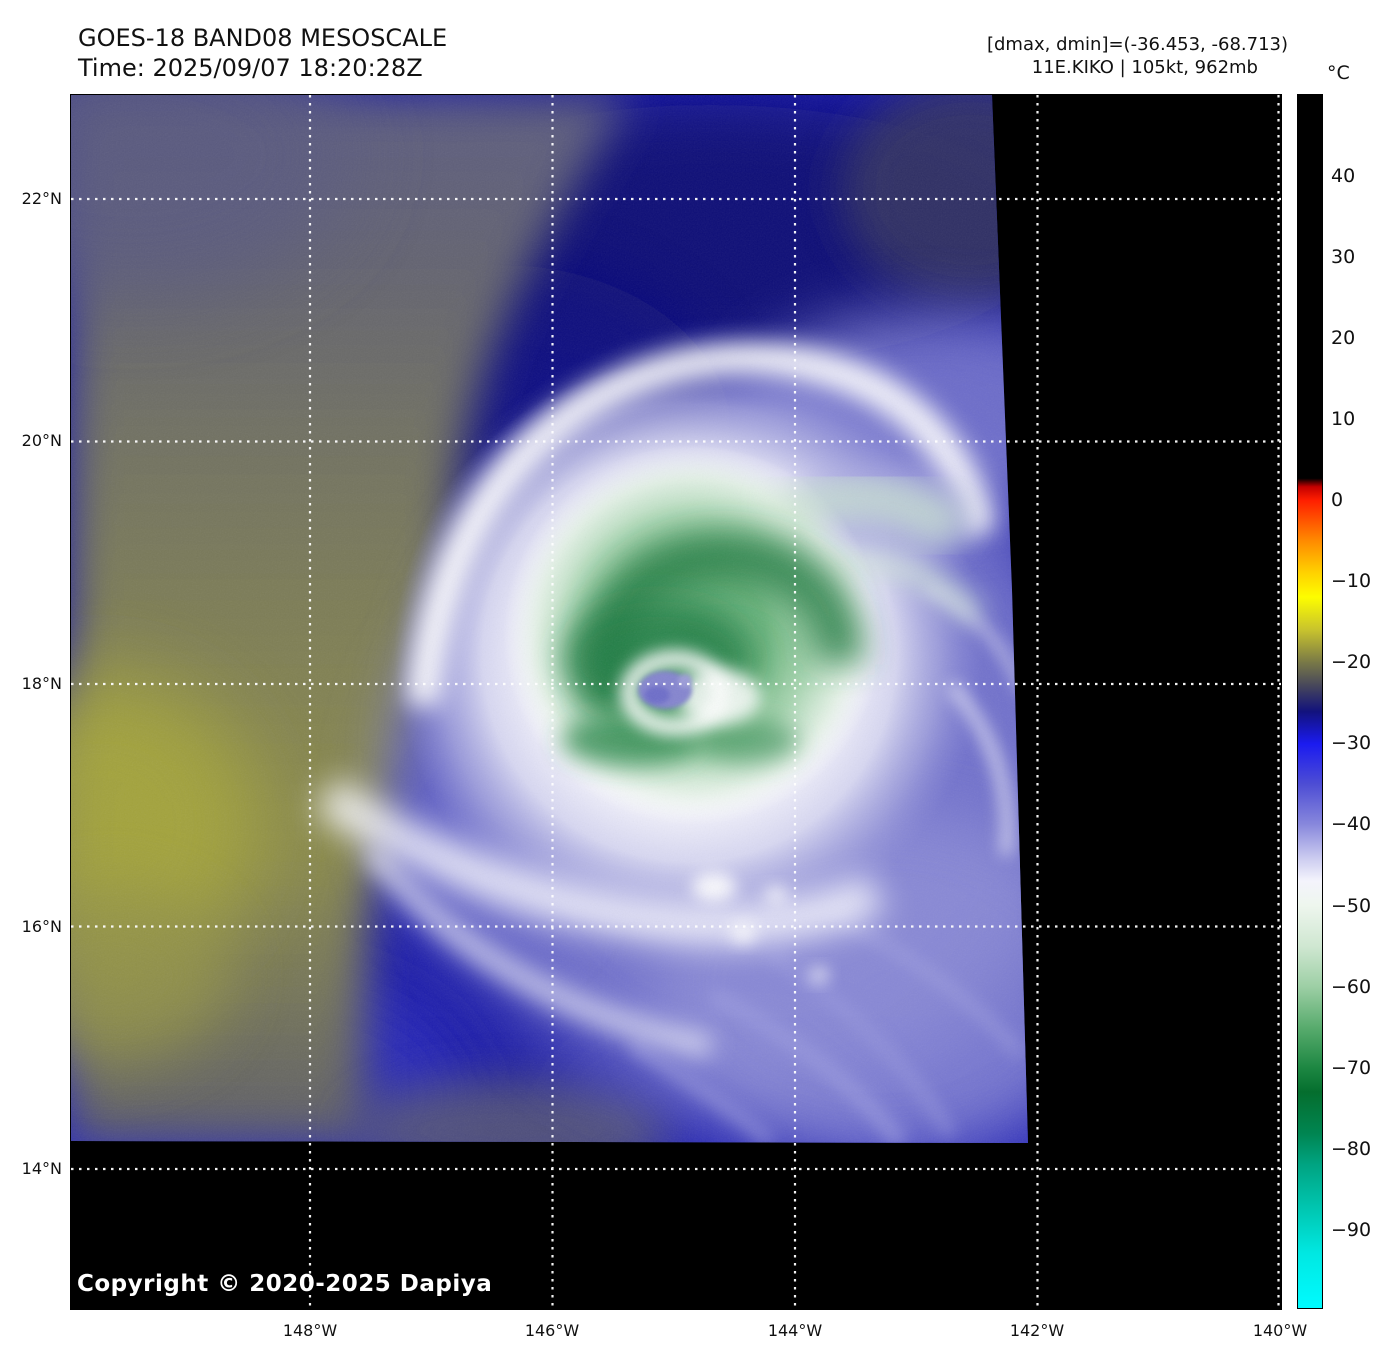  Describe the element at coordinates (1037, 1330) in the screenshot. I see `lon-tick-142w: 142°W` at that location.